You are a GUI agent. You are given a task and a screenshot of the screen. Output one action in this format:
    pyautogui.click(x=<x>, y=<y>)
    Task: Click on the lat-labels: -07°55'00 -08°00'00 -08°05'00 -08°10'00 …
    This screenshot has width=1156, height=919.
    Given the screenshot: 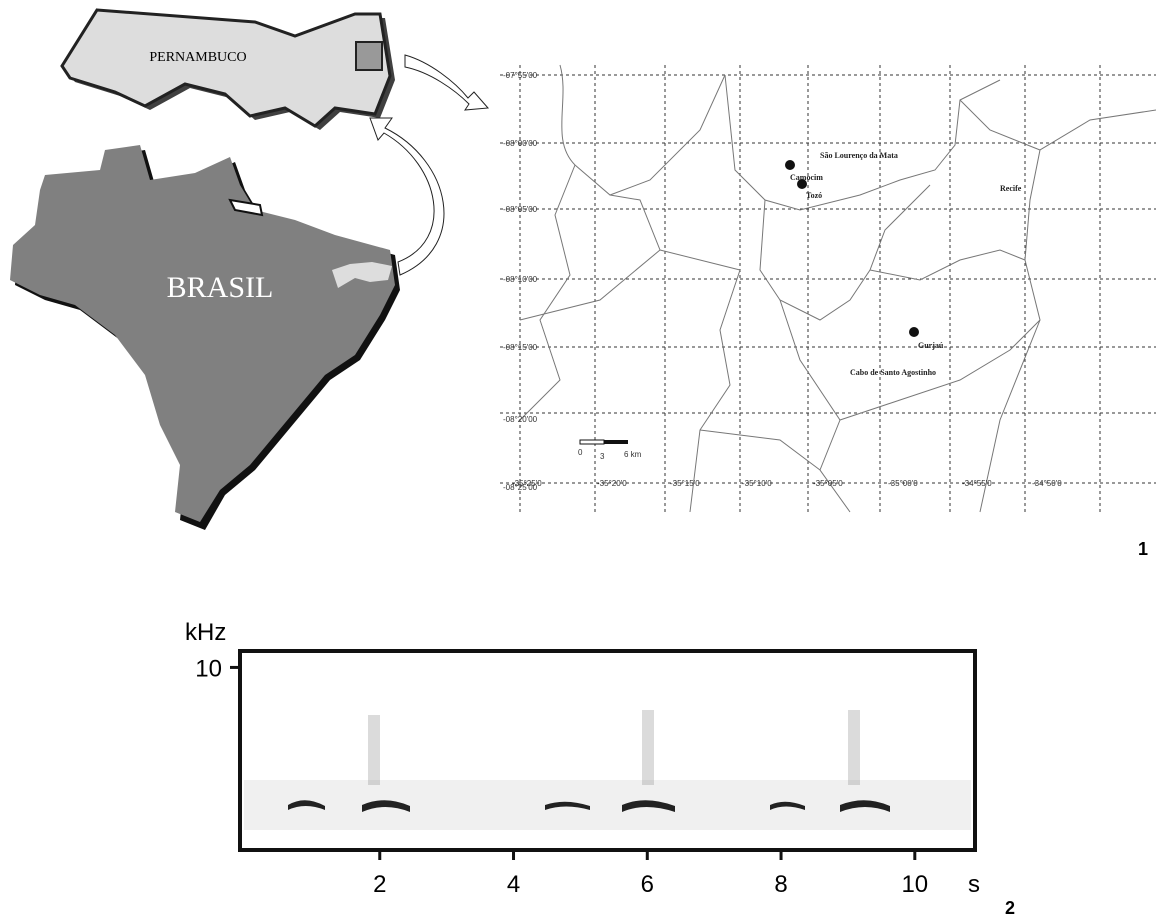 What is the action you would take?
    pyautogui.click(x=520, y=281)
    